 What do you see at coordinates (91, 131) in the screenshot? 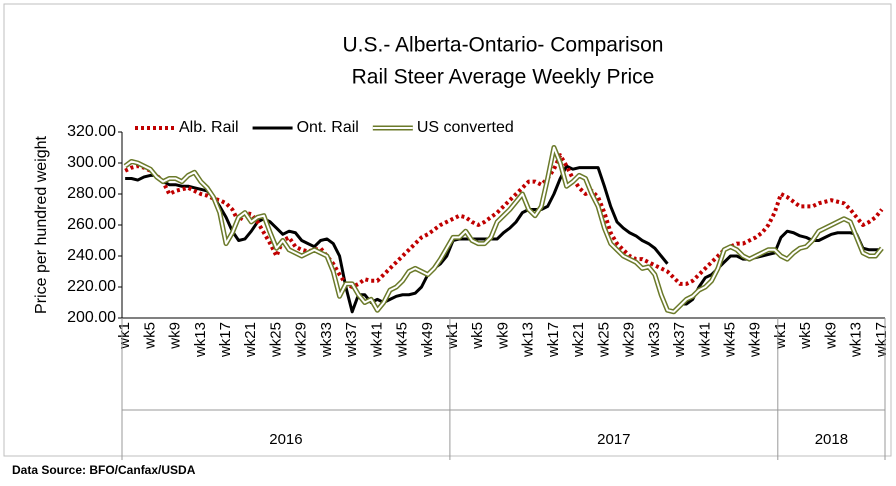
I see `y-tick-label: 320.00` at bounding box center [91, 131].